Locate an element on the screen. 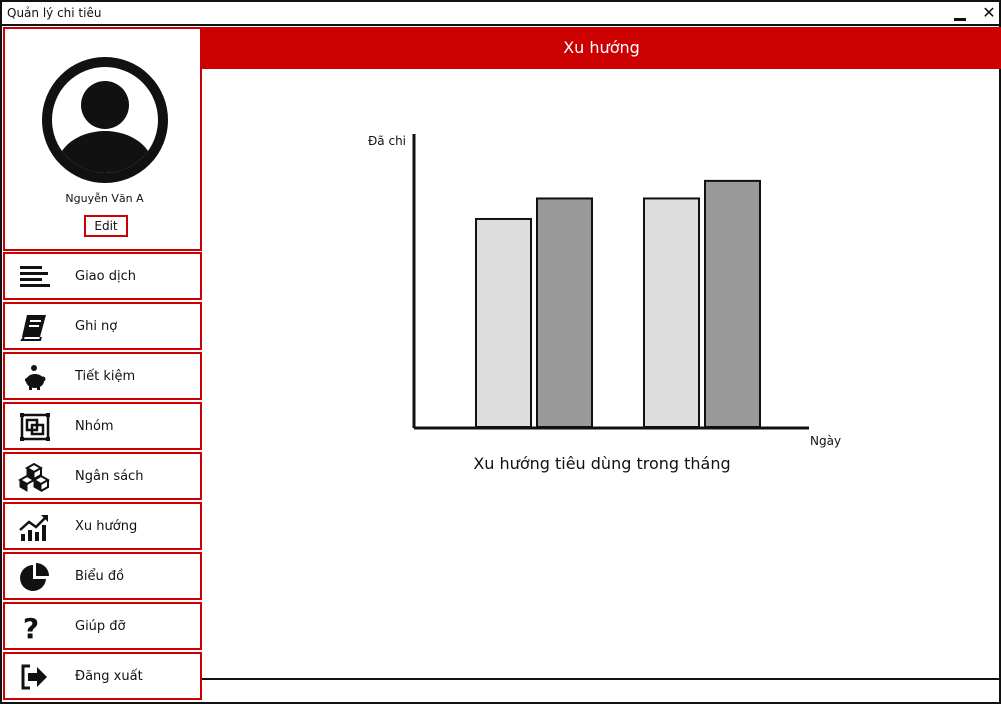 The height and width of the screenshot is (704, 1001). book-icon is located at coordinates (33, 328).